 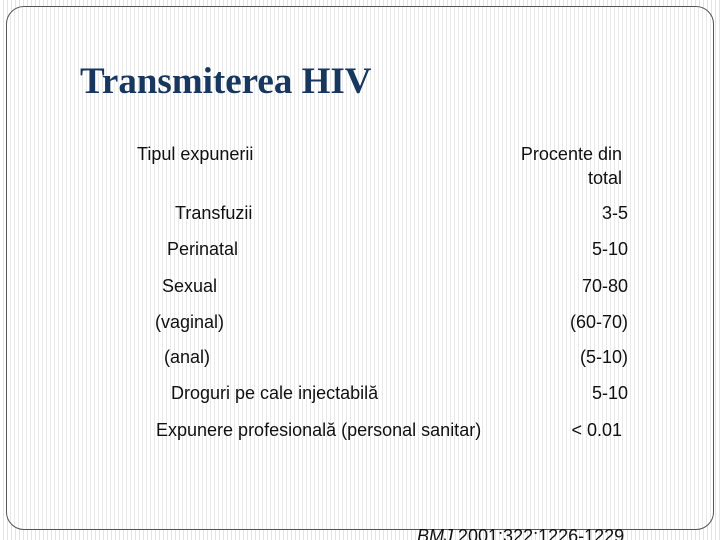 I want to click on source-journal: BMJ, so click(x=435, y=533).